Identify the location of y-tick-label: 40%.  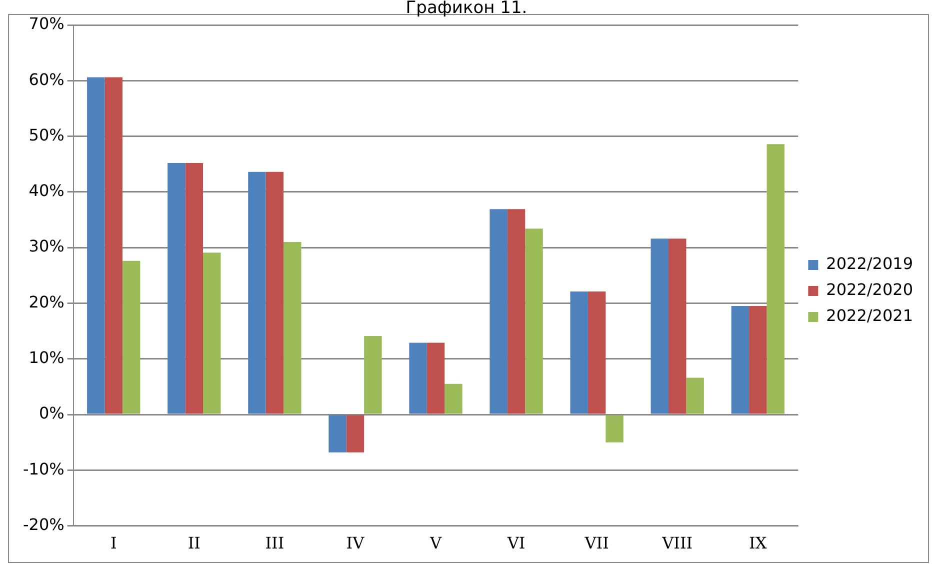
(46, 190).